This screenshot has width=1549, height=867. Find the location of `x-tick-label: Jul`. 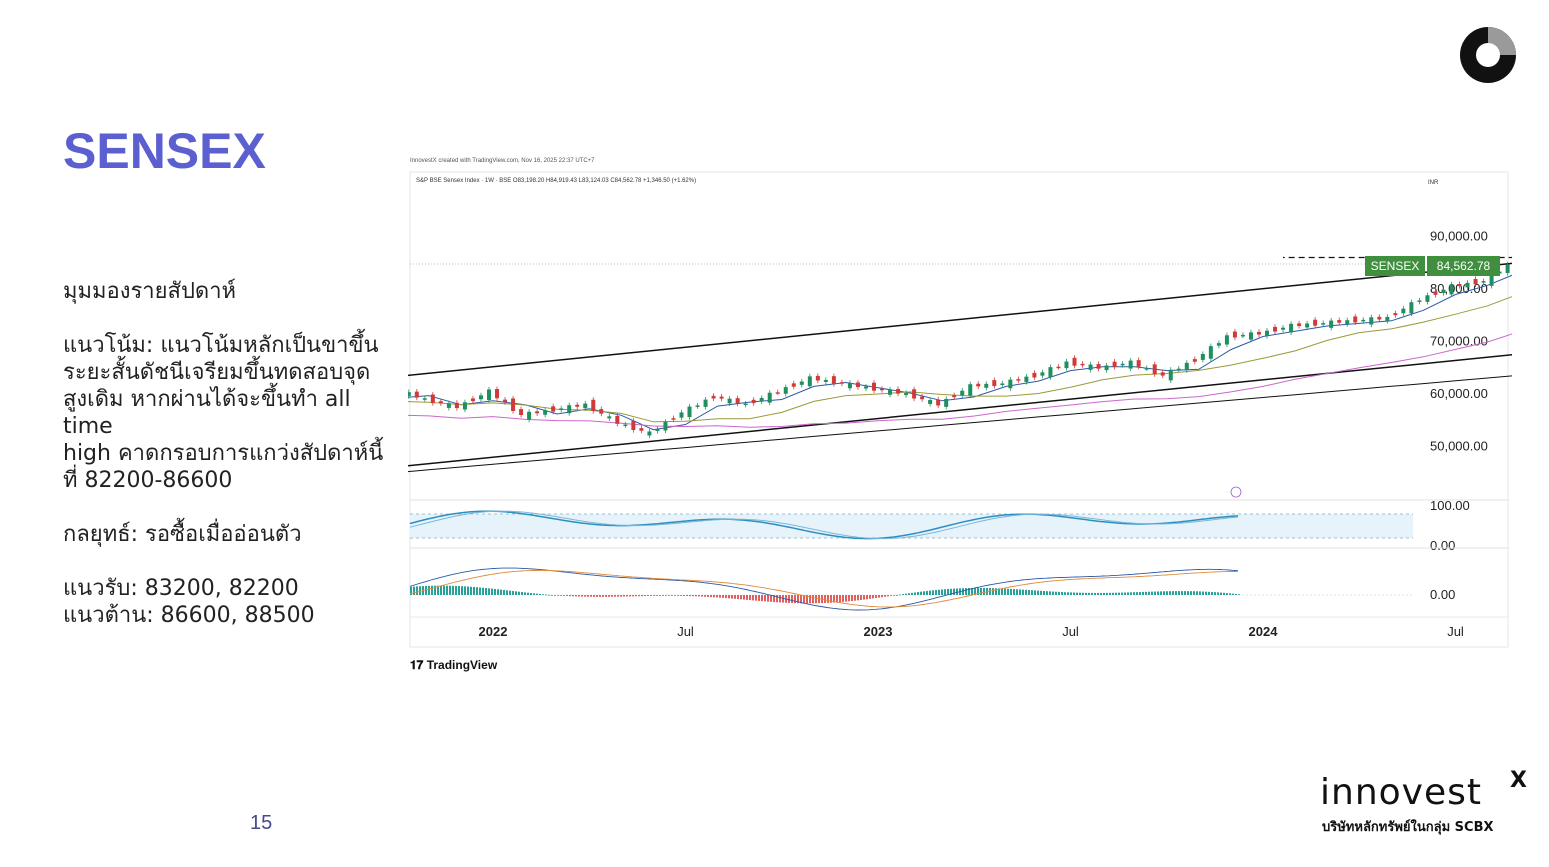

x-tick-label: Jul is located at coordinates (1455, 631).